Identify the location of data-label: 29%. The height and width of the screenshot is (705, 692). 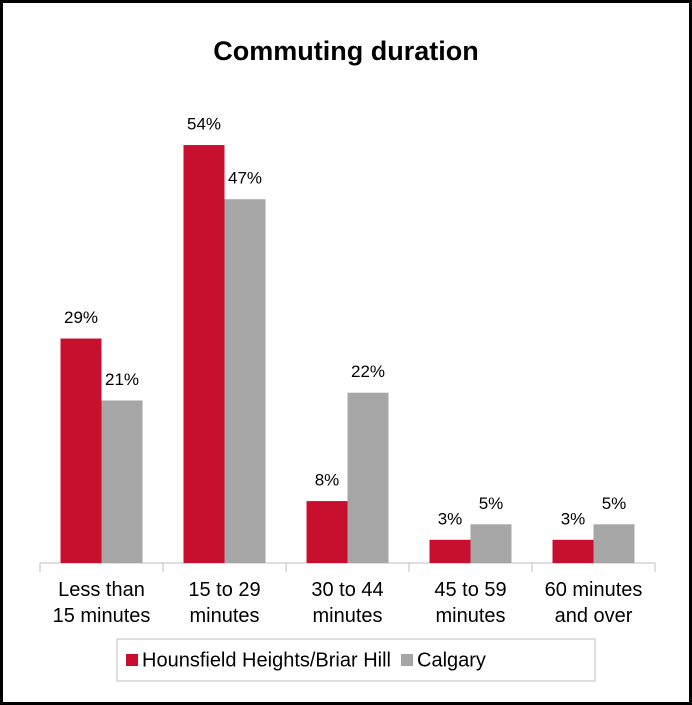
(81, 317).